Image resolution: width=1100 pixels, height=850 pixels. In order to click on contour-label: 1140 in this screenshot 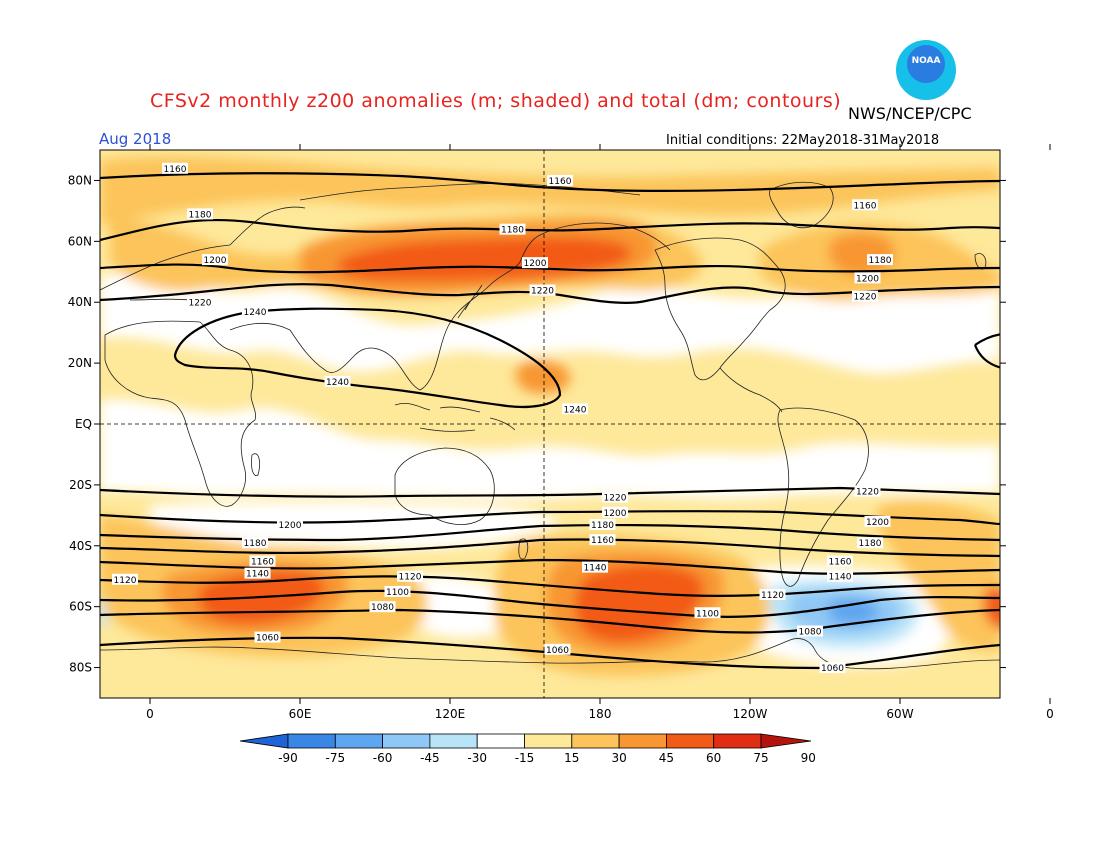, I will do `click(595, 569)`.